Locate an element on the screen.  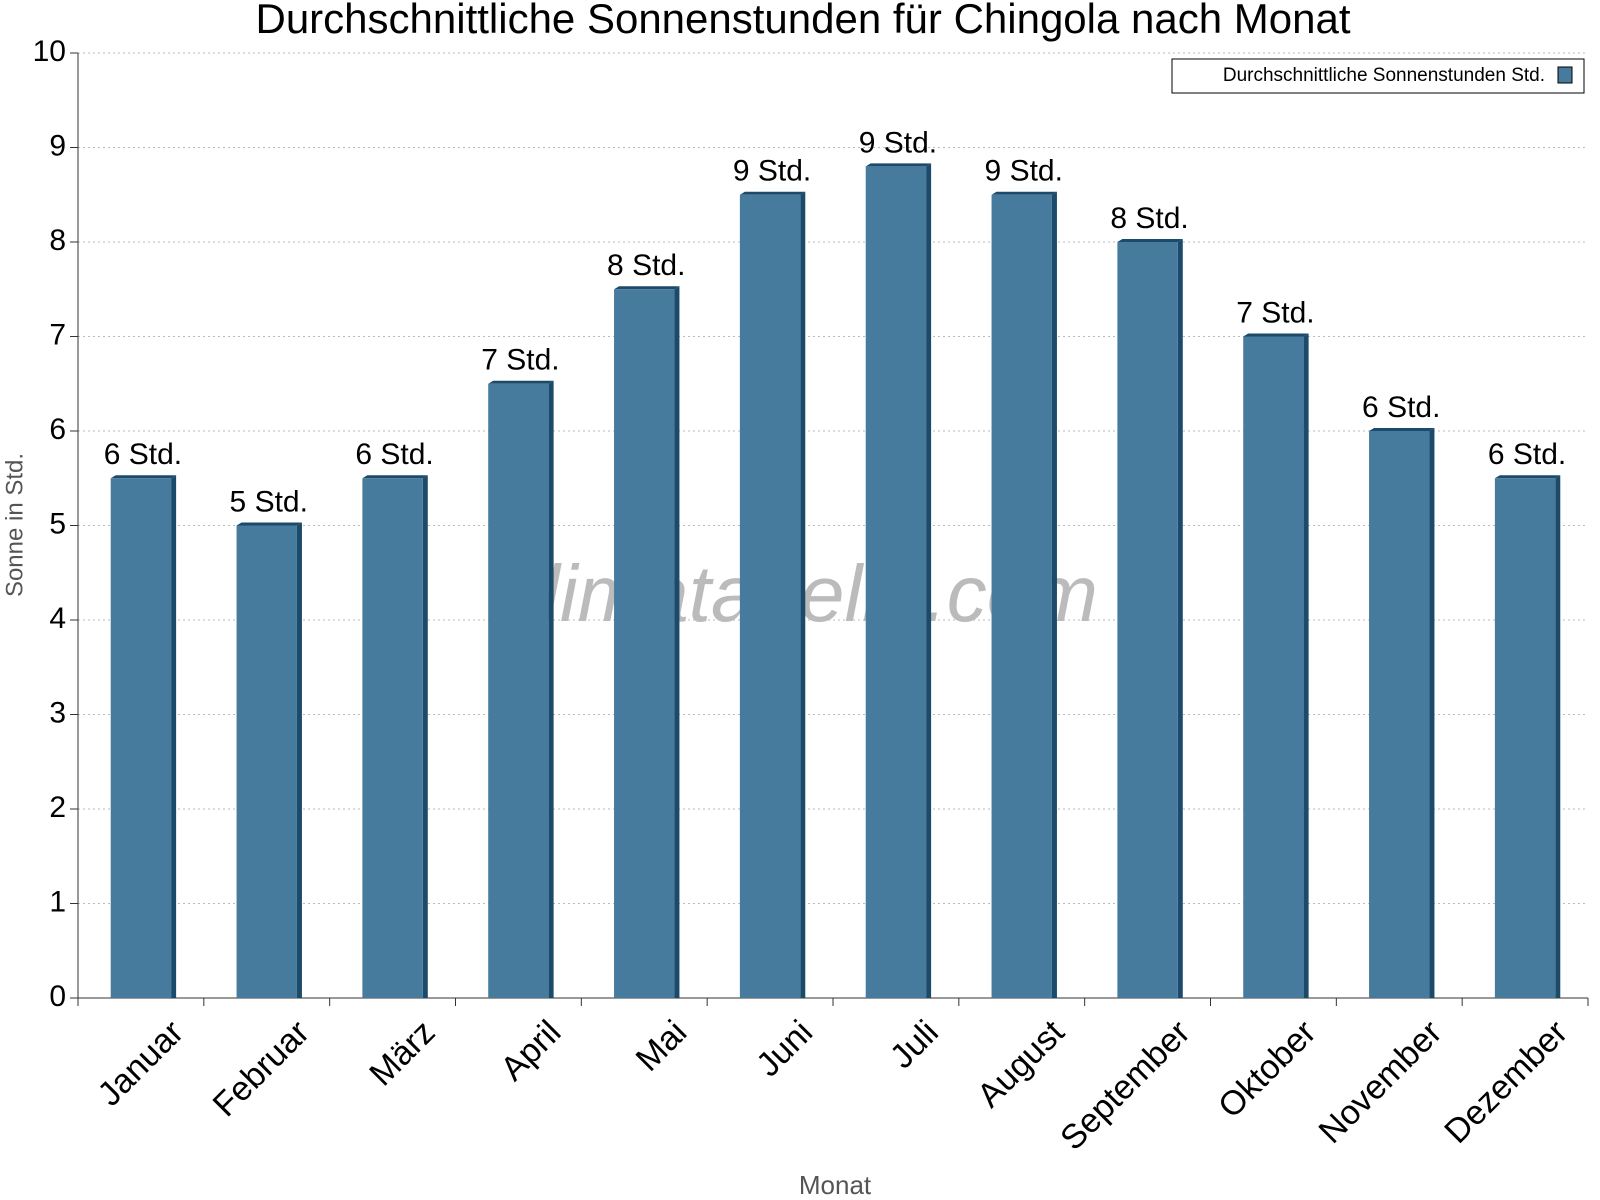
value-label: 5 Std. is located at coordinates (269, 501).